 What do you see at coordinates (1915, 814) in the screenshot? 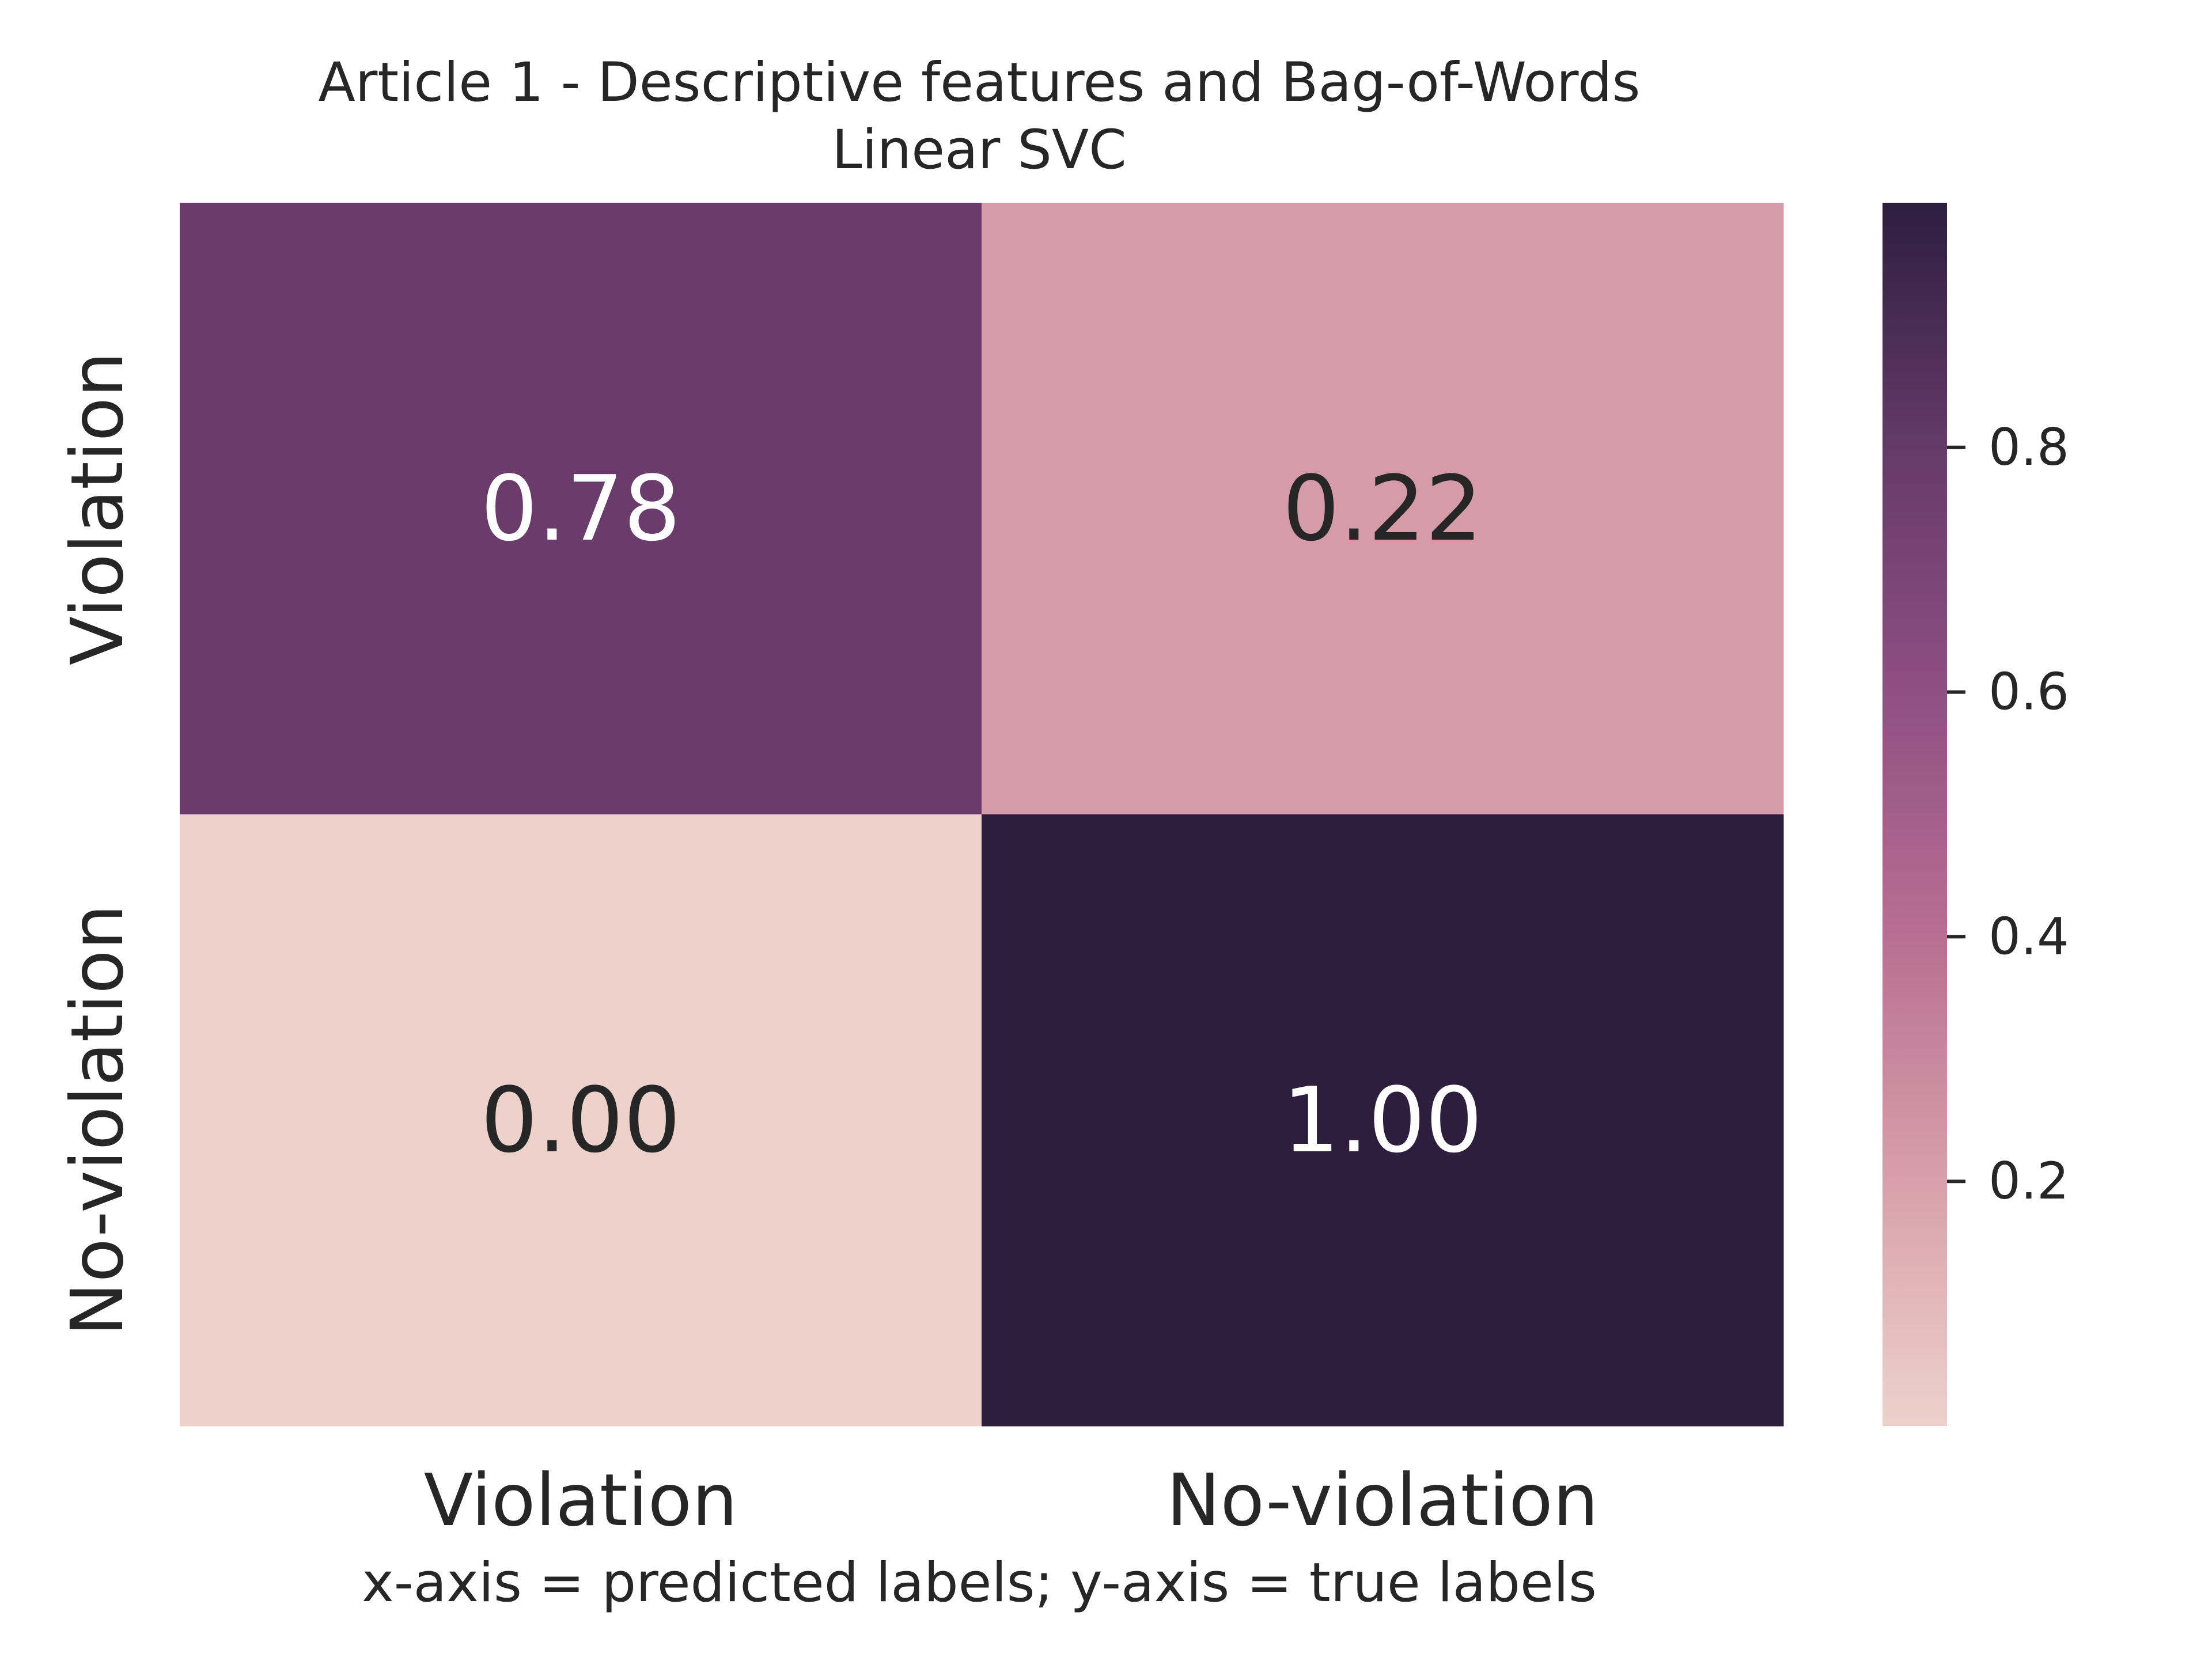
I see `colorbar` at bounding box center [1915, 814].